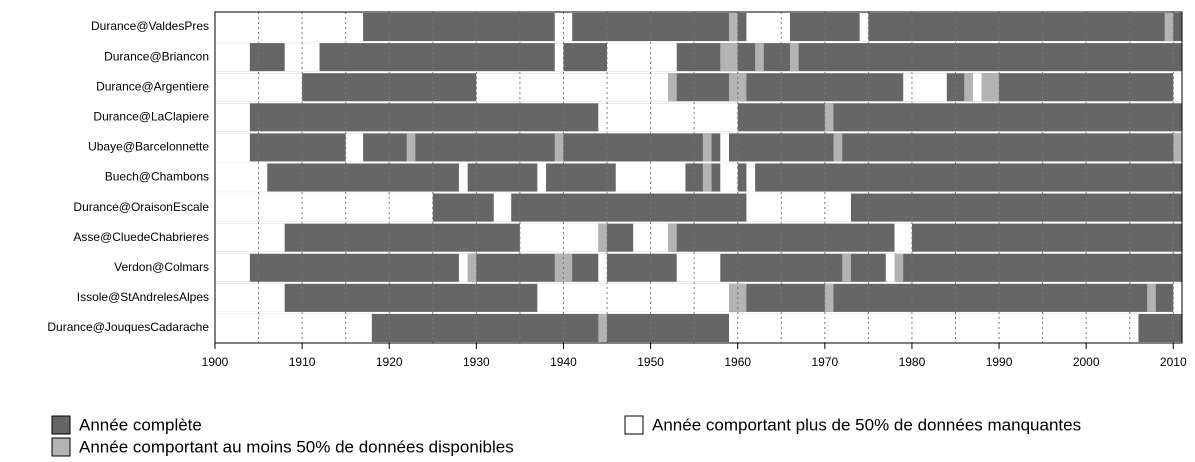 The image size is (1195, 462). What do you see at coordinates (1173, 362) in the screenshot?
I see `x-tick-label: 2010` at bounding box center [1173, 362].